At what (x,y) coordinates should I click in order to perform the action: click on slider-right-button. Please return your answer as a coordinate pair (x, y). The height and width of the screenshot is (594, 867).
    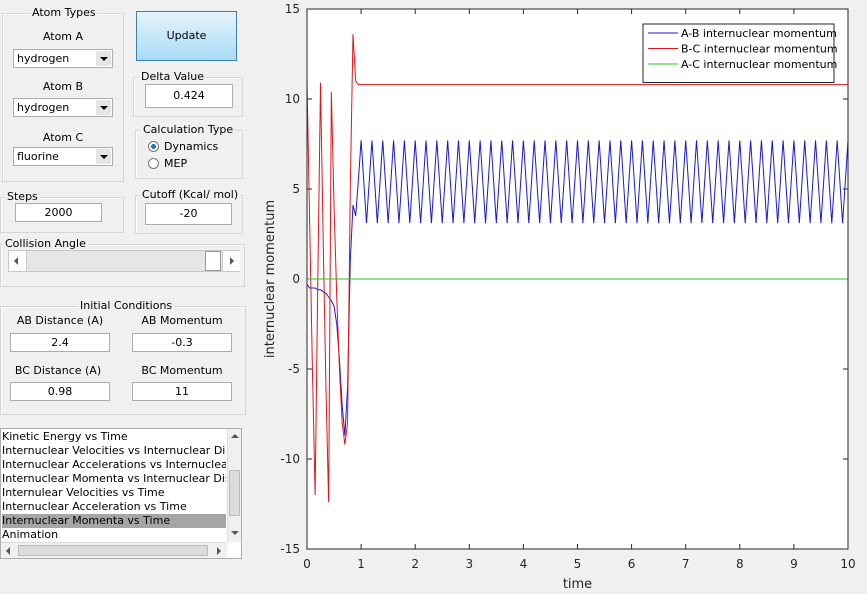
    Looking at the image, I should click on (231, 261).